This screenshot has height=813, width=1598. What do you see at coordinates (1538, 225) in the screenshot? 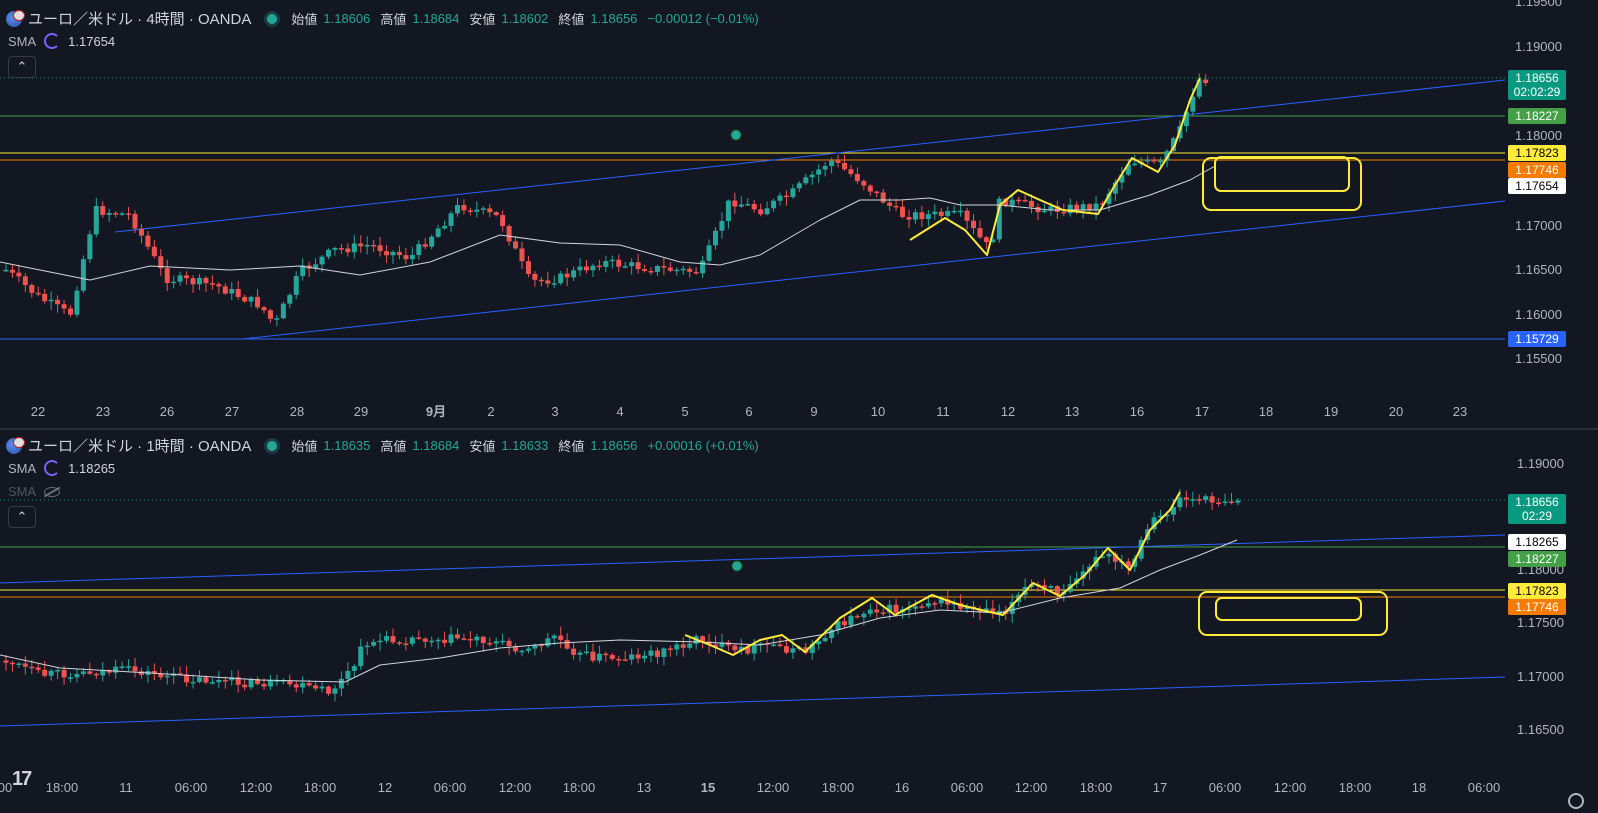
I see `price-axis-tick: 1.17000` at bounding box center [1538, 225].